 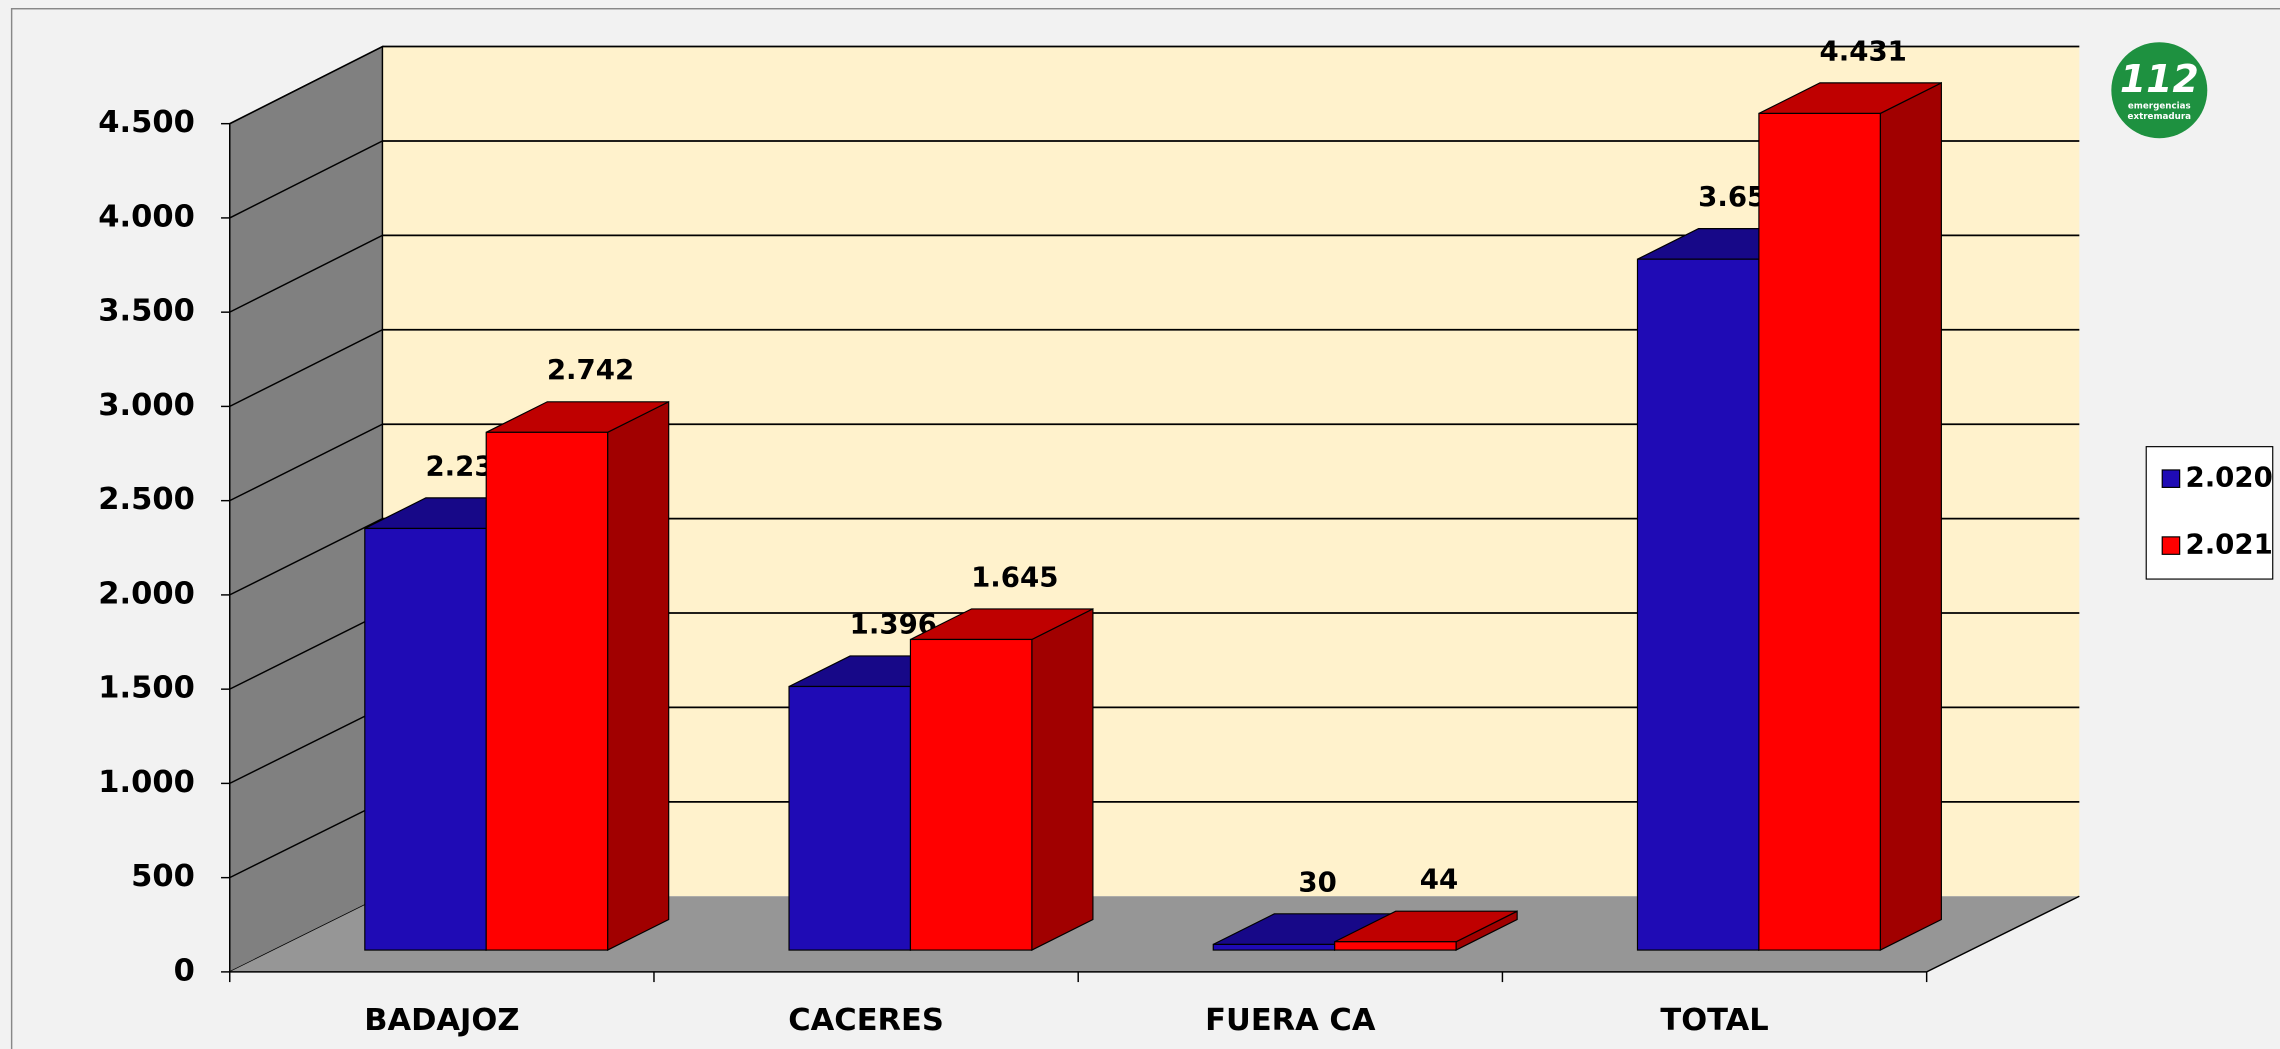 I want to click on floor, so click(x=1154, y=934).